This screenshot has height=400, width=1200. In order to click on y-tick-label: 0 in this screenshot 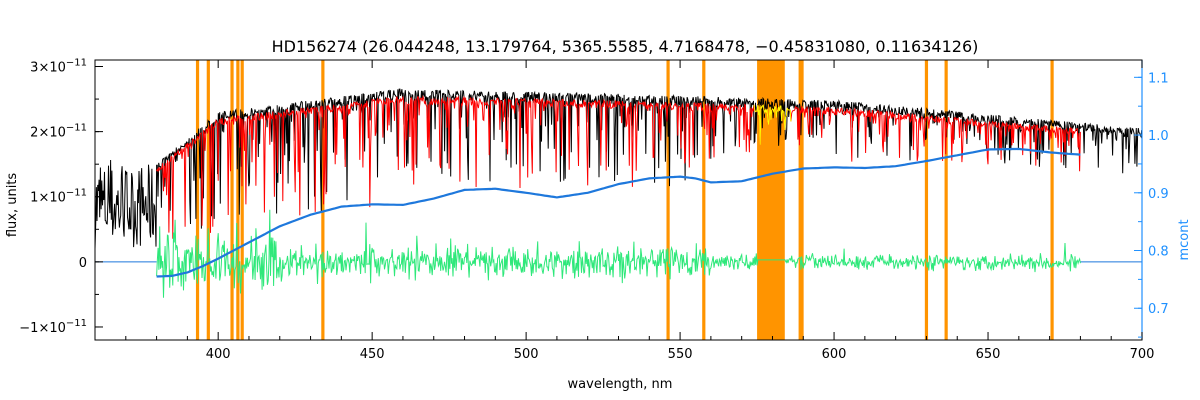, I will do `click(83, 263)`.